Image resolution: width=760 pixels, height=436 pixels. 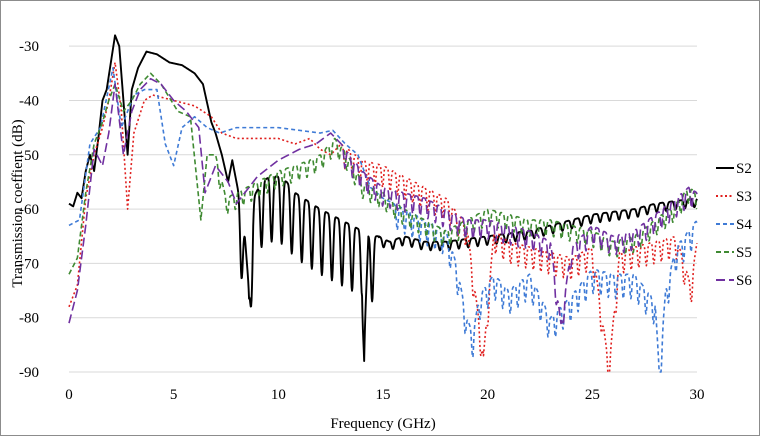 I want to click on x-axis-title: Frequency (GHz), so click(x=382, y=424).